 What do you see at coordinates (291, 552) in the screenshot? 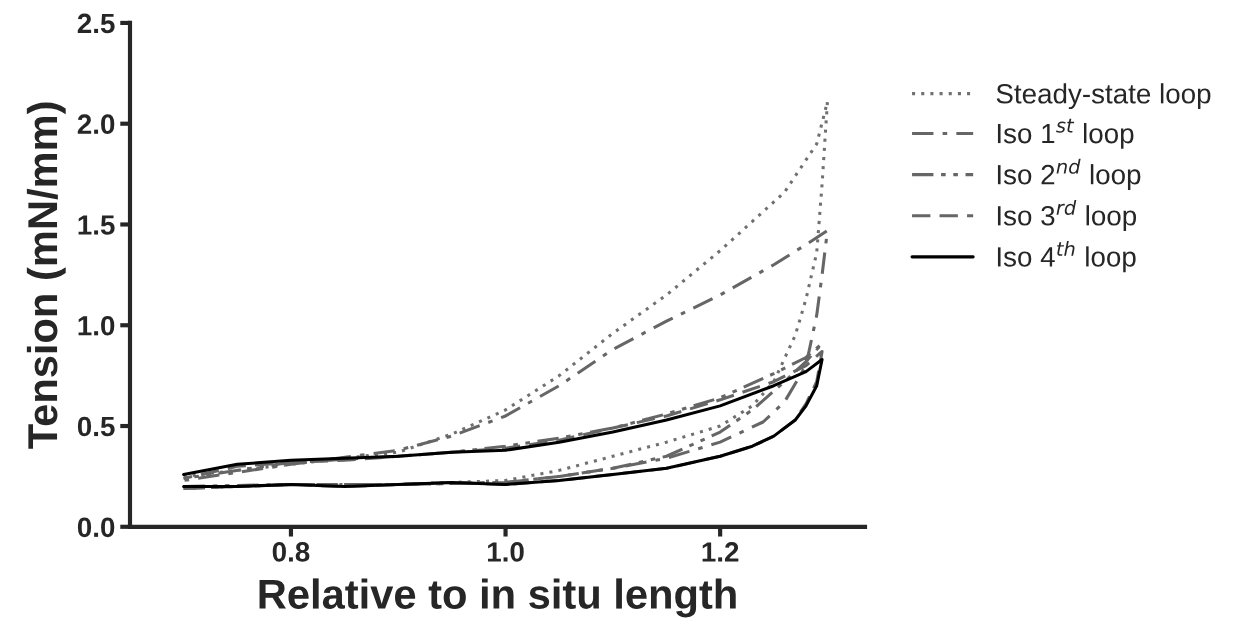
I see `x-tick-label: 0.8` at bounding box center [291, 552].